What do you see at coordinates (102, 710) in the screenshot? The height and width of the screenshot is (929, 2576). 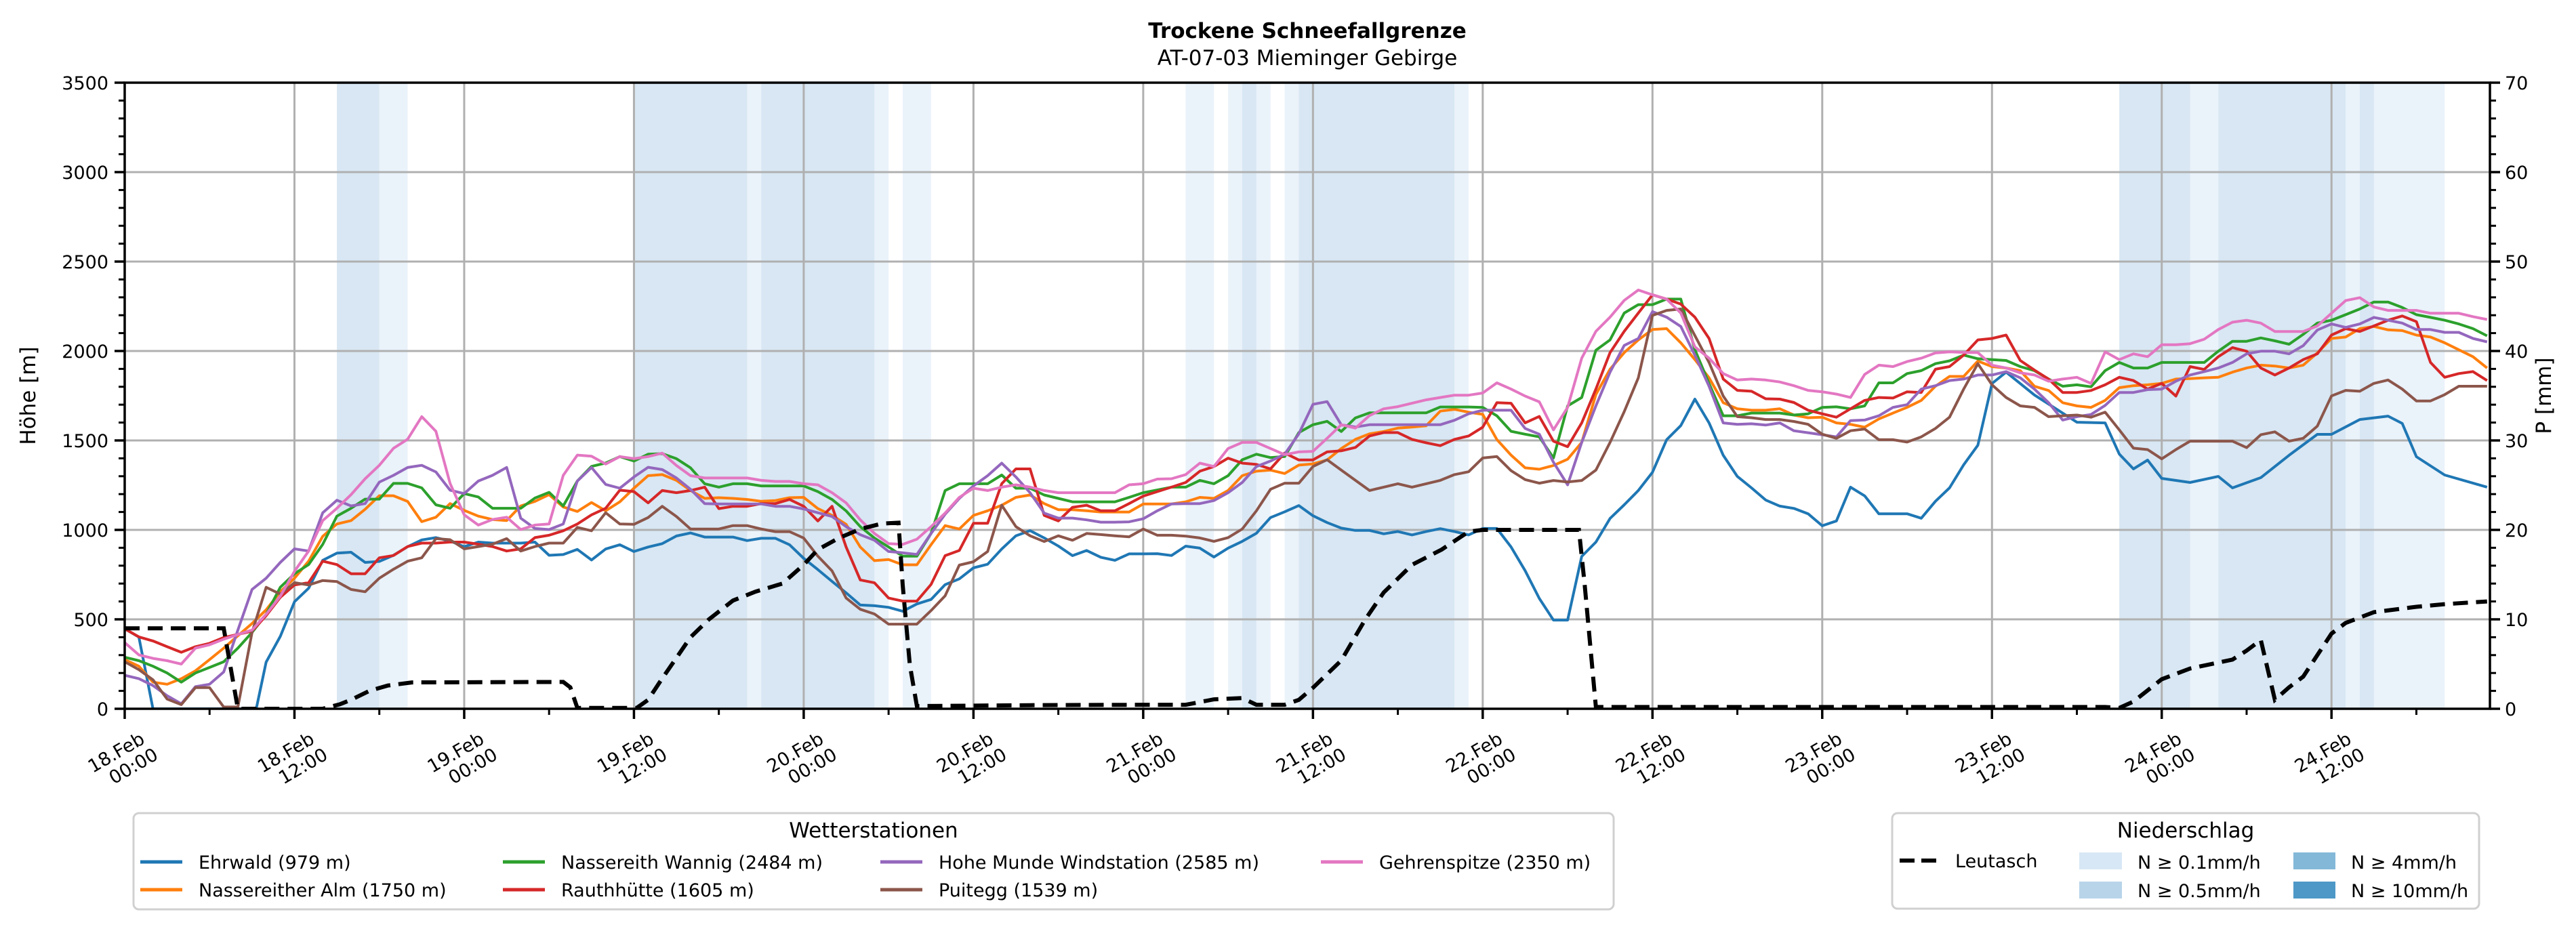 I see `y-left-tick-label: 0` at bounding box center [102, 710].